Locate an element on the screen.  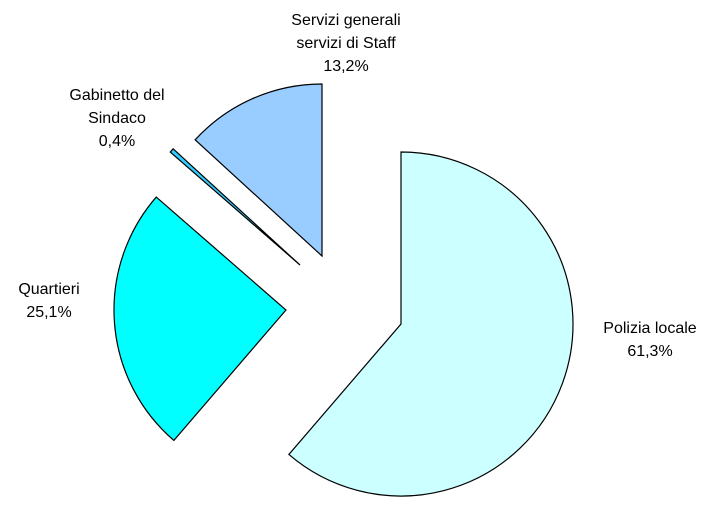
slice-category-label: servizi di Staff is located at coordinates (346, 43).